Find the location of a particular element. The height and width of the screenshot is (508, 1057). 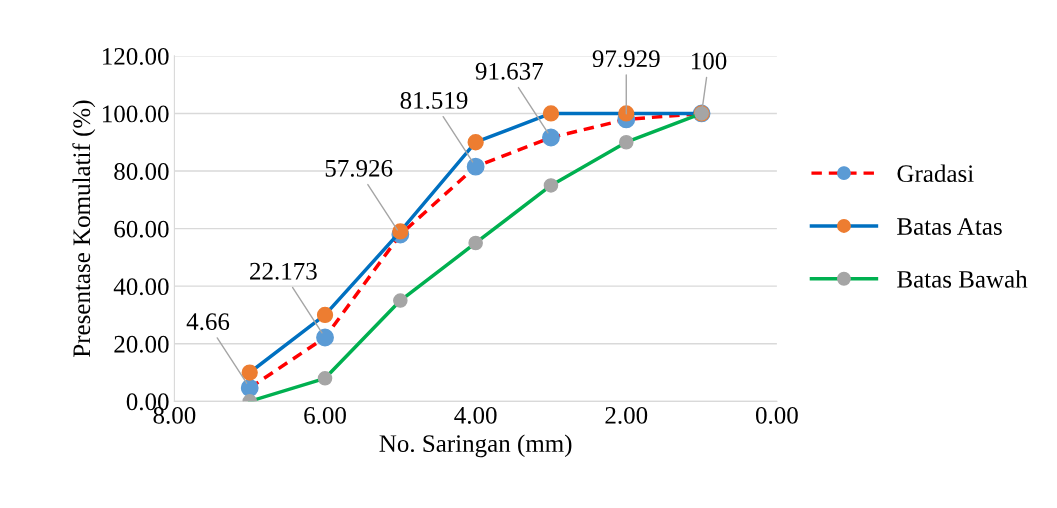

legend-label: Batas Bawah is located at coordinates (962, 279).